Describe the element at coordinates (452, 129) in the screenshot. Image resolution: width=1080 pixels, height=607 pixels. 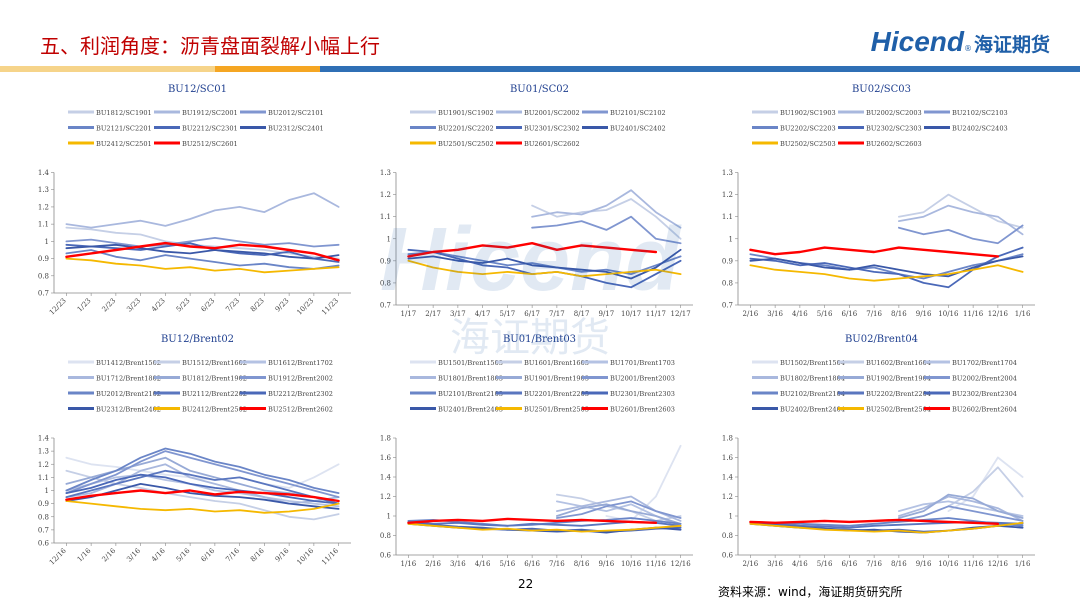
I see `legend-item: BU2201/SC2202` at that location.